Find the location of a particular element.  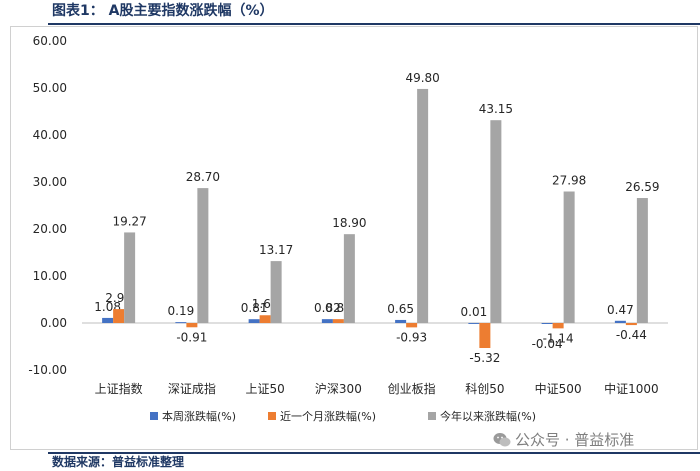

data-label: -1.14 is located at coordinates (558, 338).